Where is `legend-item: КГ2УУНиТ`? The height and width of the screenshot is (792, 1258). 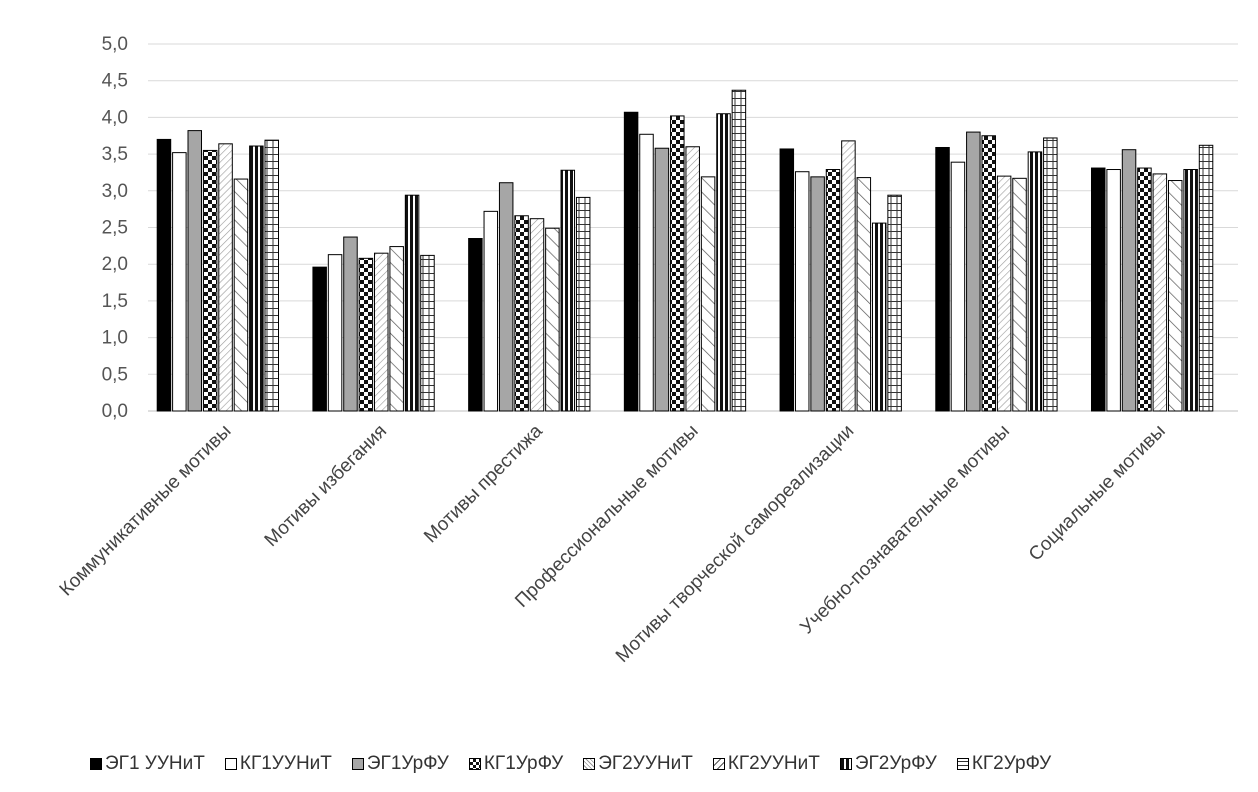
legend-item: КГ2УУНиТ is located at coordinates (766, 764).